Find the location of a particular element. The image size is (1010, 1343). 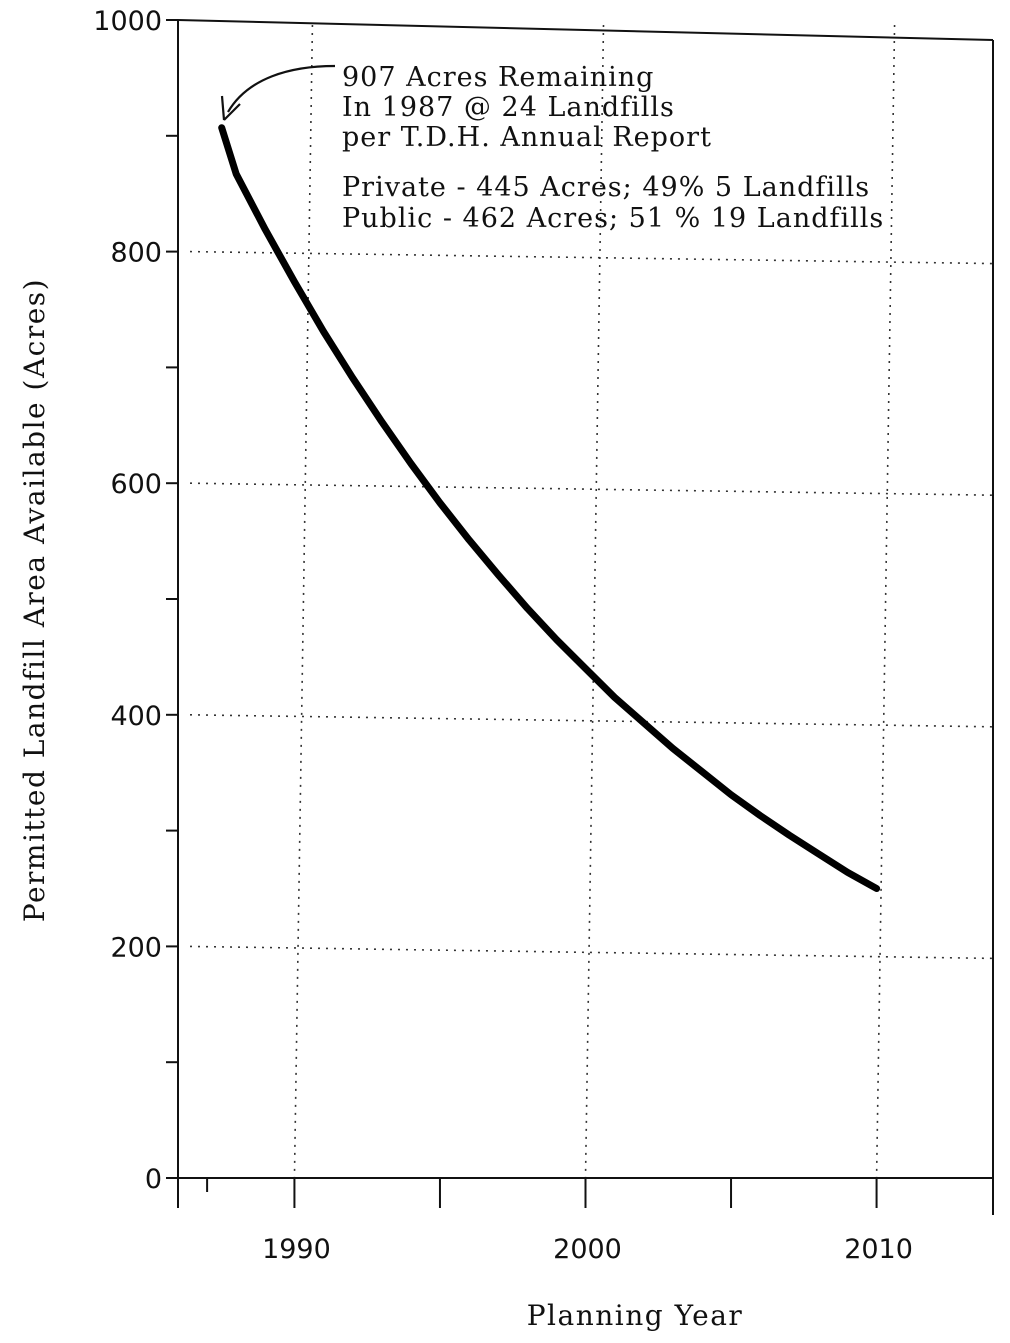

y-tick-label: 400 is located at coordinates (136, 716).